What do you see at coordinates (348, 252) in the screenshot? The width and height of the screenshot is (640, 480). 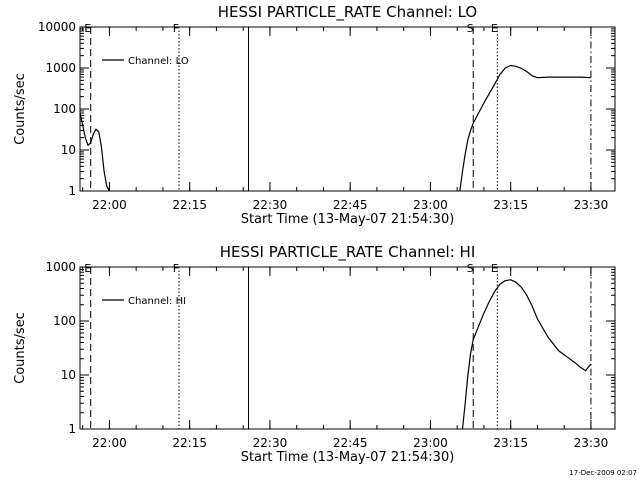 I see `chart-title: HESSI PARTICLE_RATE Channel: HI` at bounding box center [348, 252].